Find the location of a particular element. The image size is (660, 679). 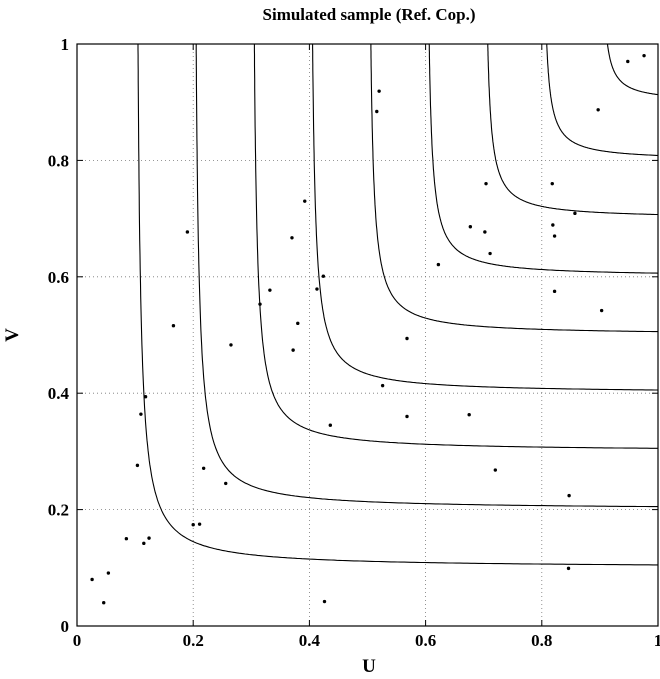

contour-level-0.7 is located at coordinates (572, 130).